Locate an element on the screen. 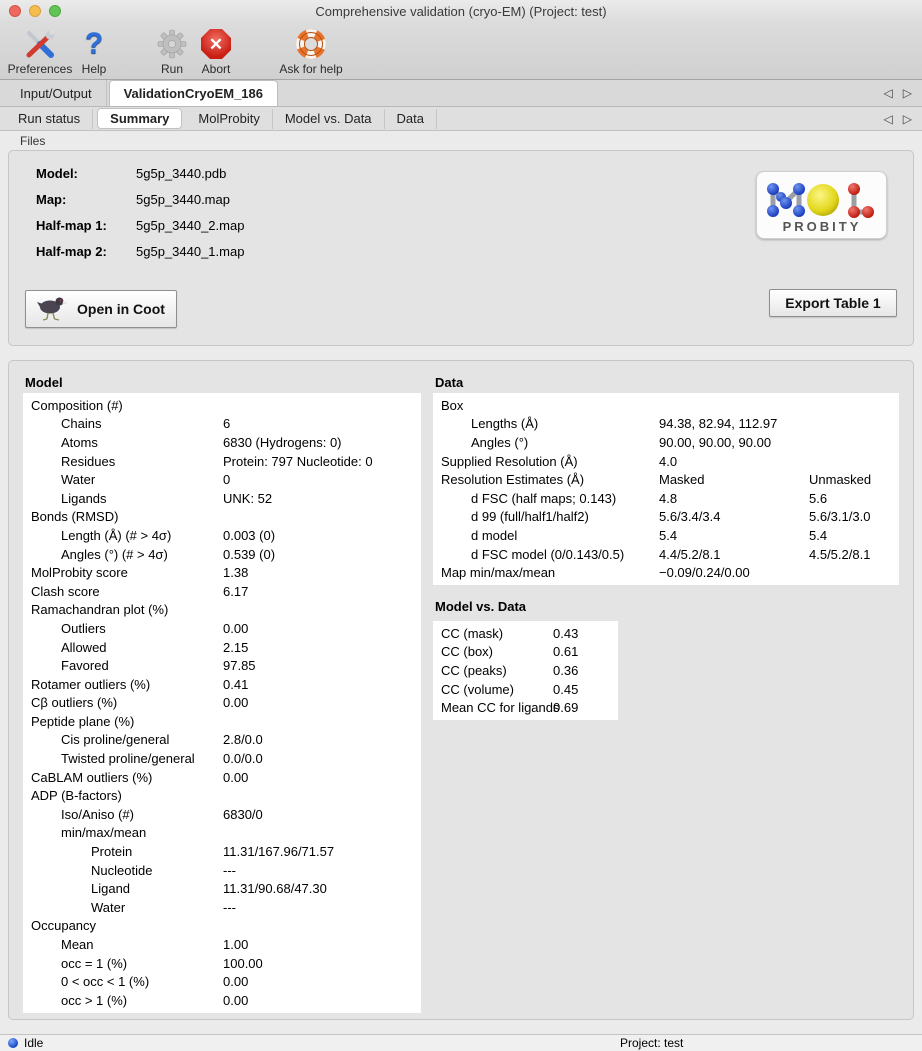  model-table-row: Twisted proline/general 0.0/0.0 is located at coordinates (222, 758).